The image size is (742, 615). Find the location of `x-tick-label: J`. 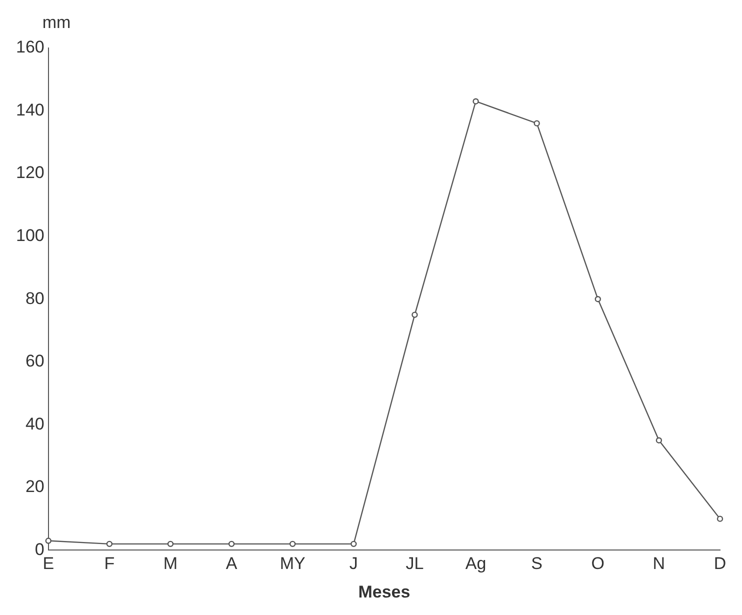

x-tick-label: J is located at coordinates (353, 564).